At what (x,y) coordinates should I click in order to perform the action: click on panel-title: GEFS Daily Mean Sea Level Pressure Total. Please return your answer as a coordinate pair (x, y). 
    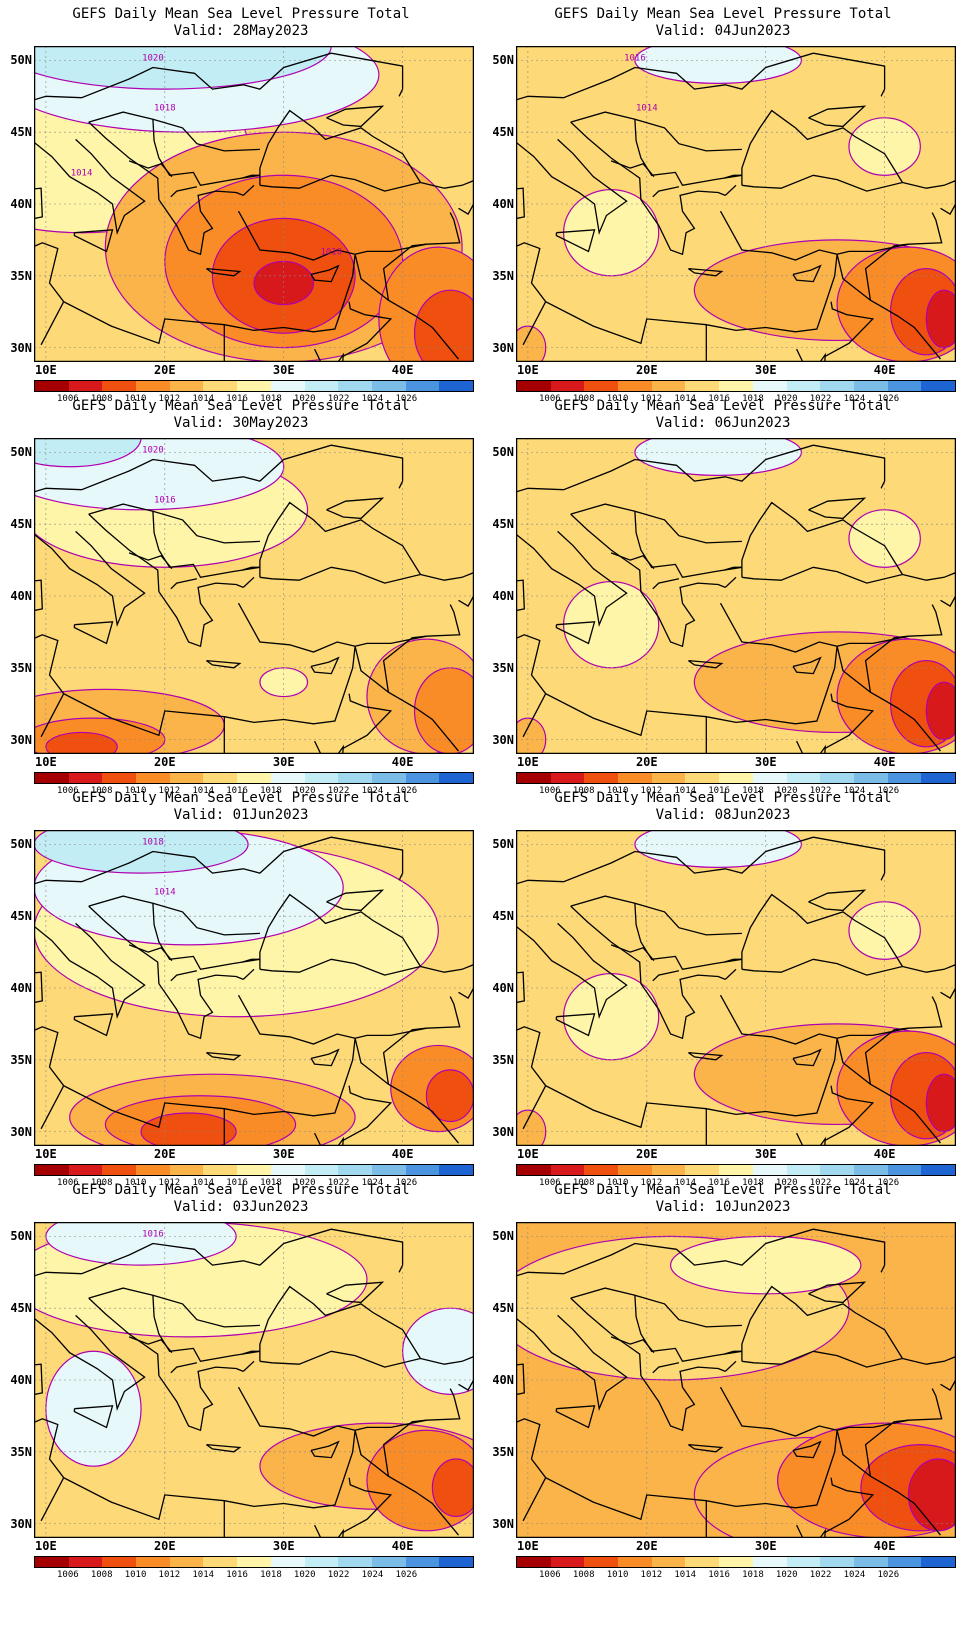
    Looking at the image, I should click on (723, 798).